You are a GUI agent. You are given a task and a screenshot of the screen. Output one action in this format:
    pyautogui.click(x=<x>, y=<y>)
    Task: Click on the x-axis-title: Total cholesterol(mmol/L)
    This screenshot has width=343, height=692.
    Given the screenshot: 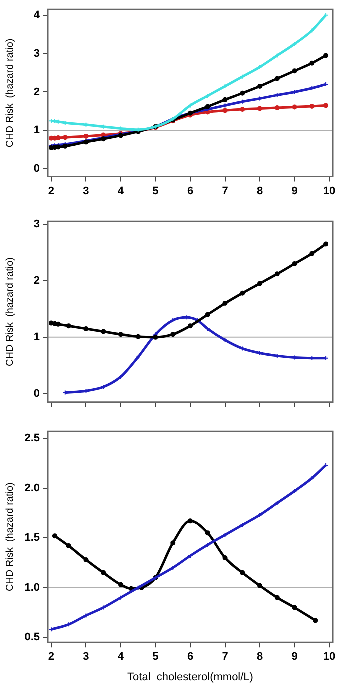 What is the action you would take?
    pyautogui.click(x=191, y=677)
    